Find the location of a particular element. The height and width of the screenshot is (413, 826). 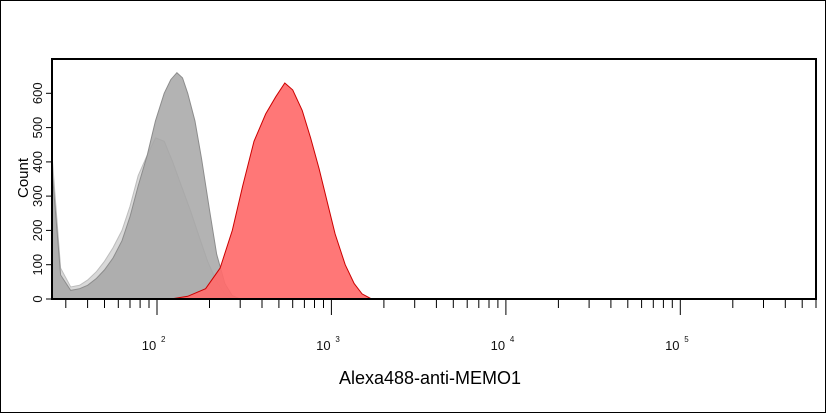

y-tick-label: 500 is located at coordinates (37, 128).